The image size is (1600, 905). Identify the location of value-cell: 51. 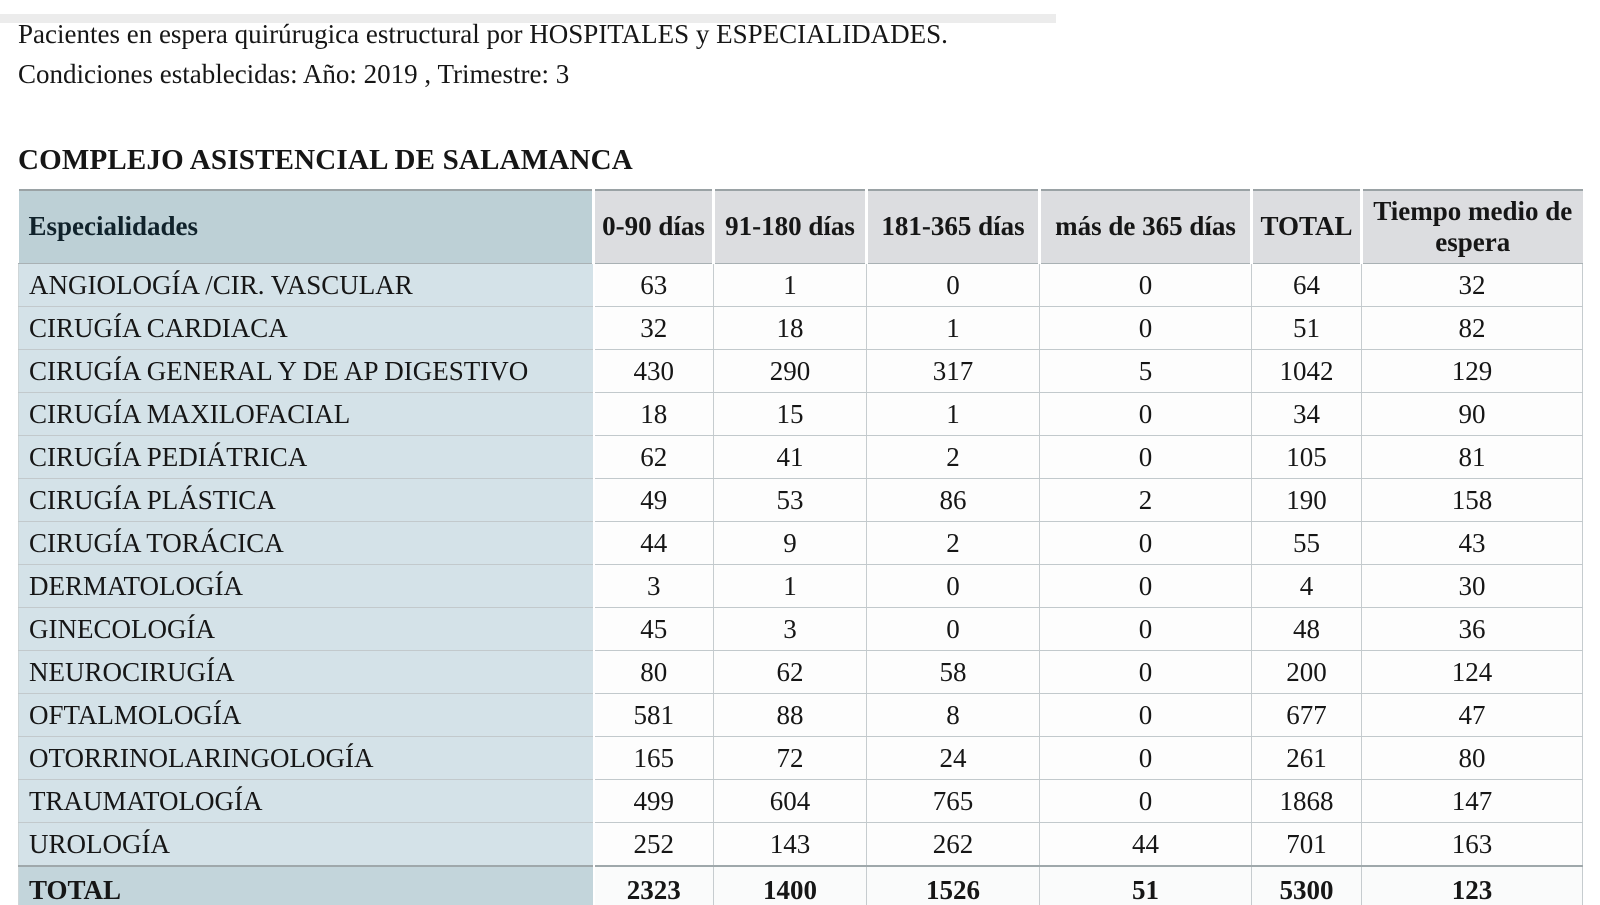
(1306, 328).